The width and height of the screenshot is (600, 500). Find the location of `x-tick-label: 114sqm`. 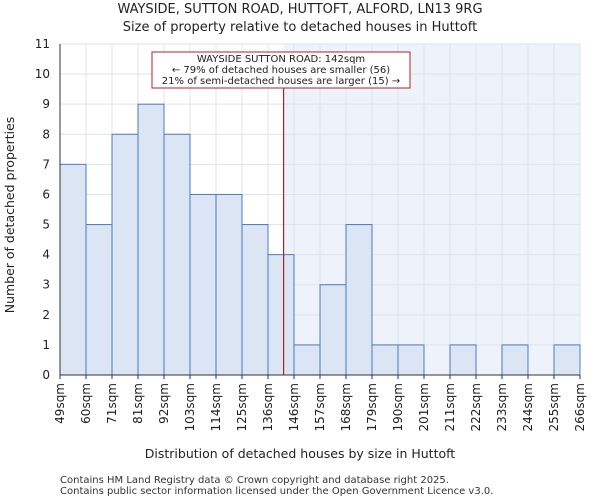

x-tick-label: 114sqm is located at coordinates (216, 407).